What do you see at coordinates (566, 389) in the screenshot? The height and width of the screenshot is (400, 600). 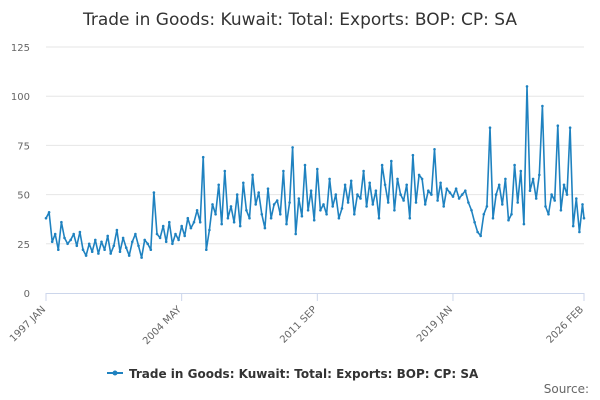 I see `source-credit: Source:` at bounding box center [566, 389].